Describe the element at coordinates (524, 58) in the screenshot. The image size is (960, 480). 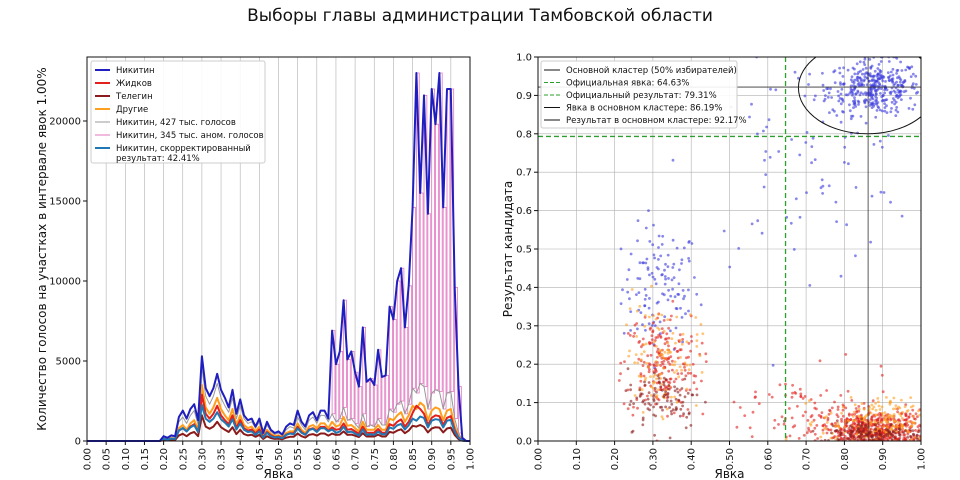
I see `y-tick-label: 1.0` at that location.